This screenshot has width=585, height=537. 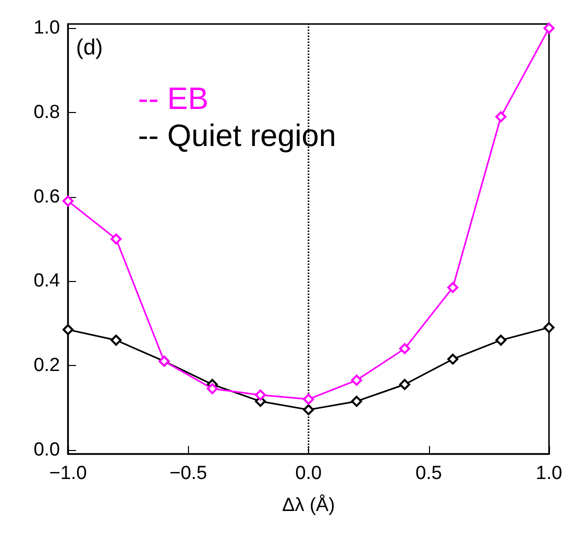 I want to click on x-tick-label: 1.0, so click(x=549, y=473).